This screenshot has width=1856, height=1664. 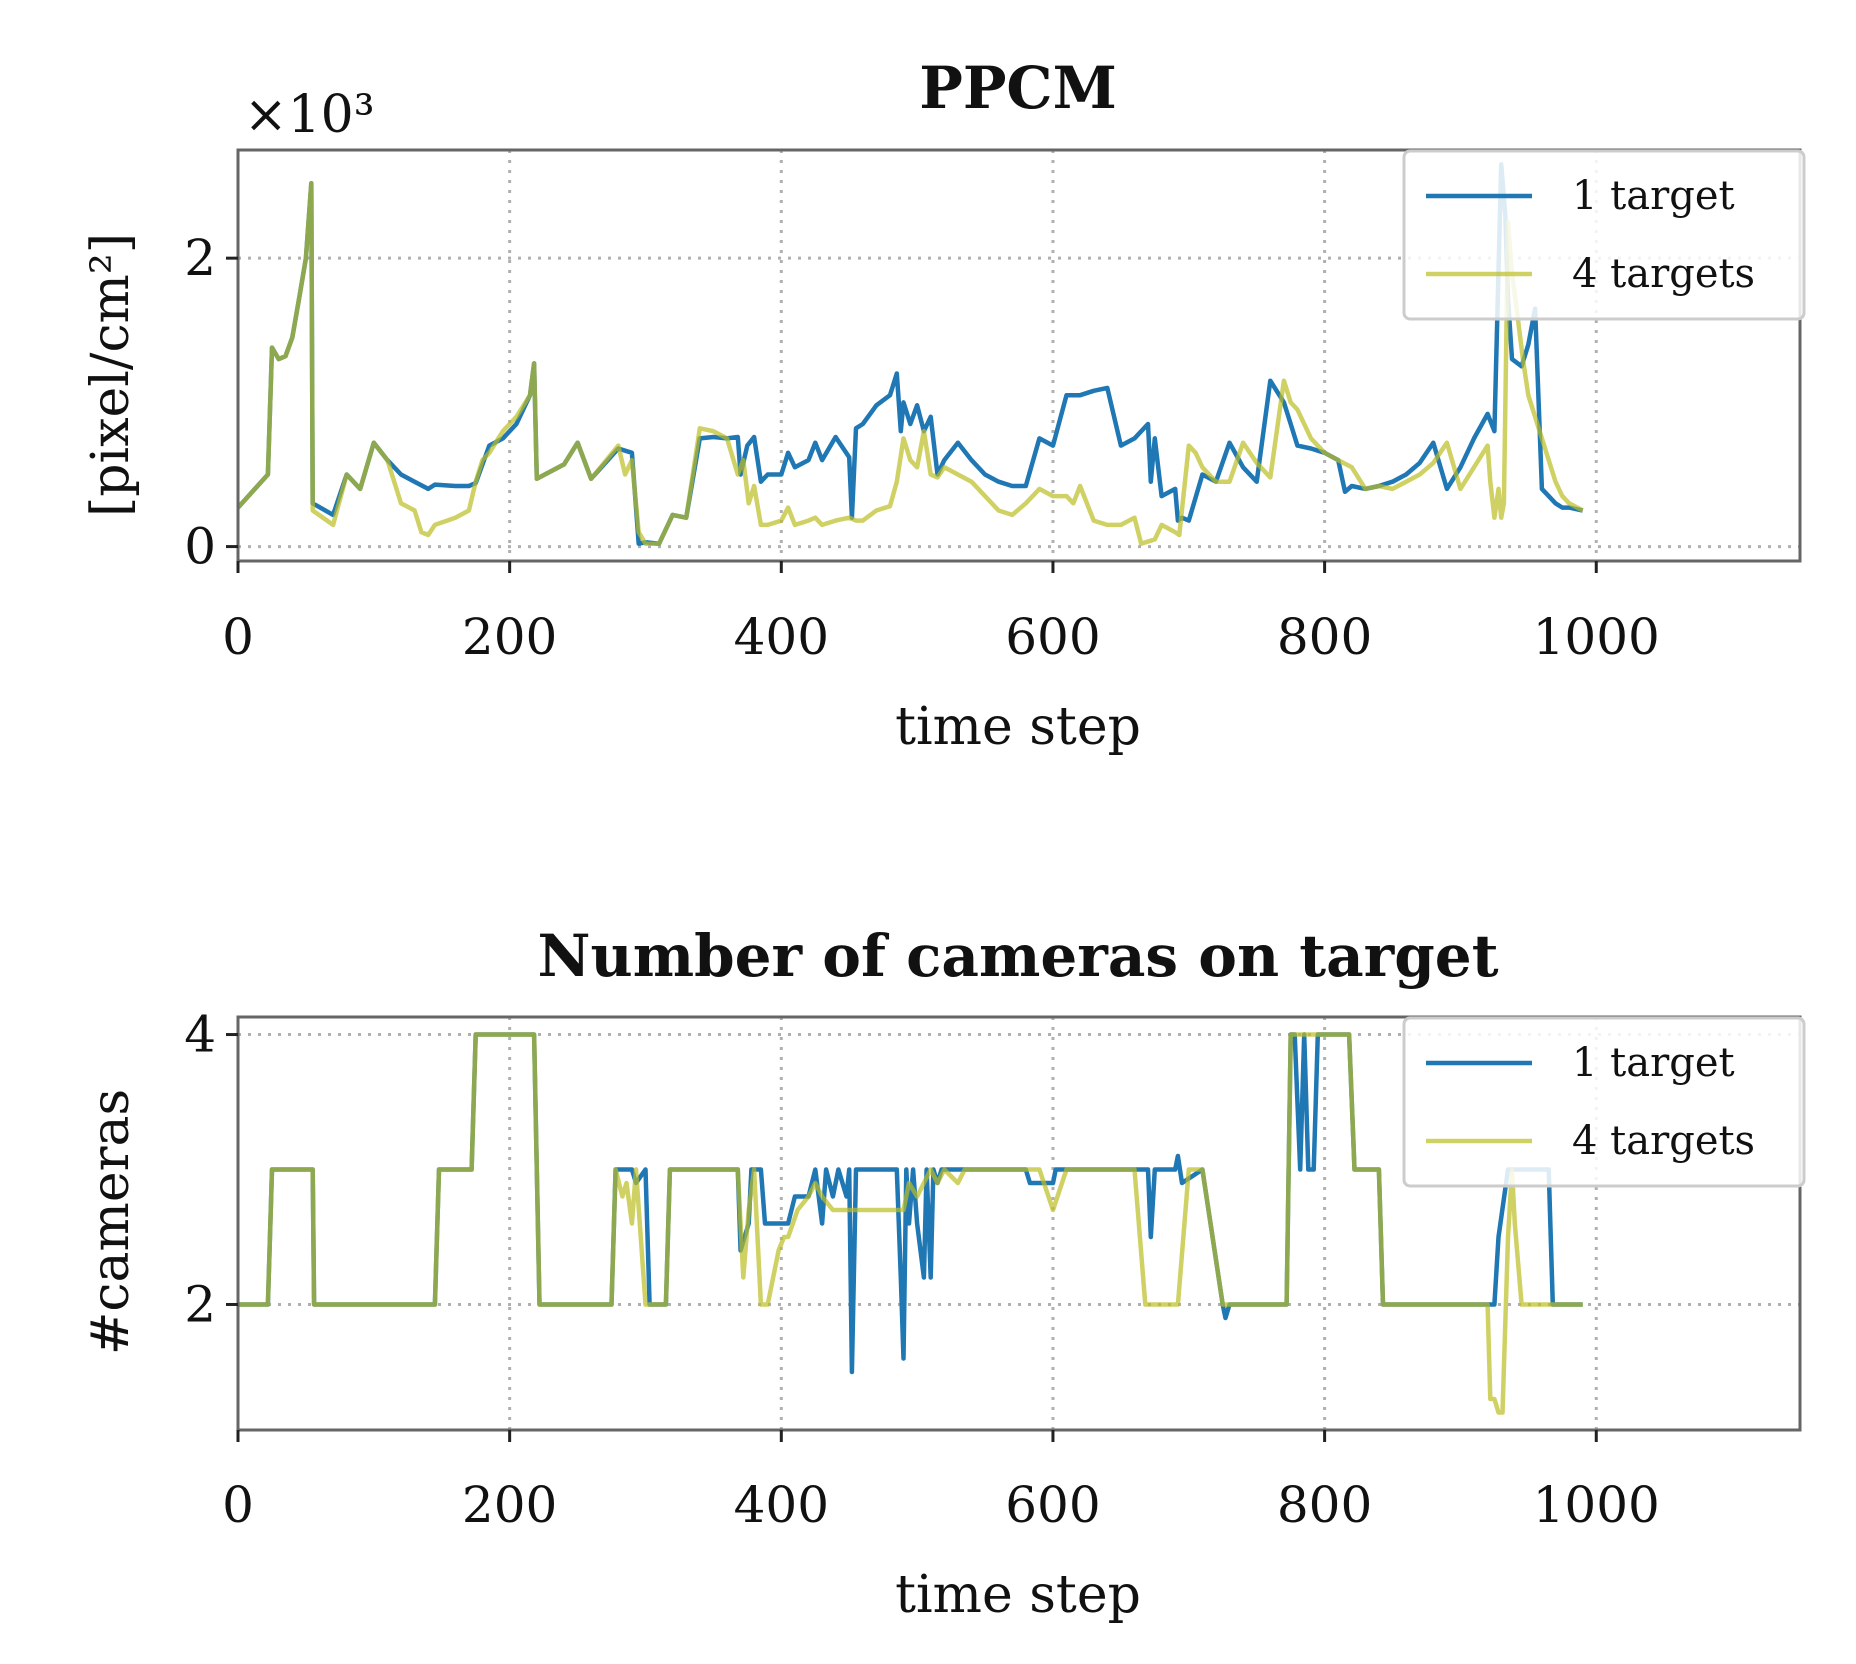 I want to click on cameras-legend: 1 target 4 targets, so click(x=1604, y=1102).